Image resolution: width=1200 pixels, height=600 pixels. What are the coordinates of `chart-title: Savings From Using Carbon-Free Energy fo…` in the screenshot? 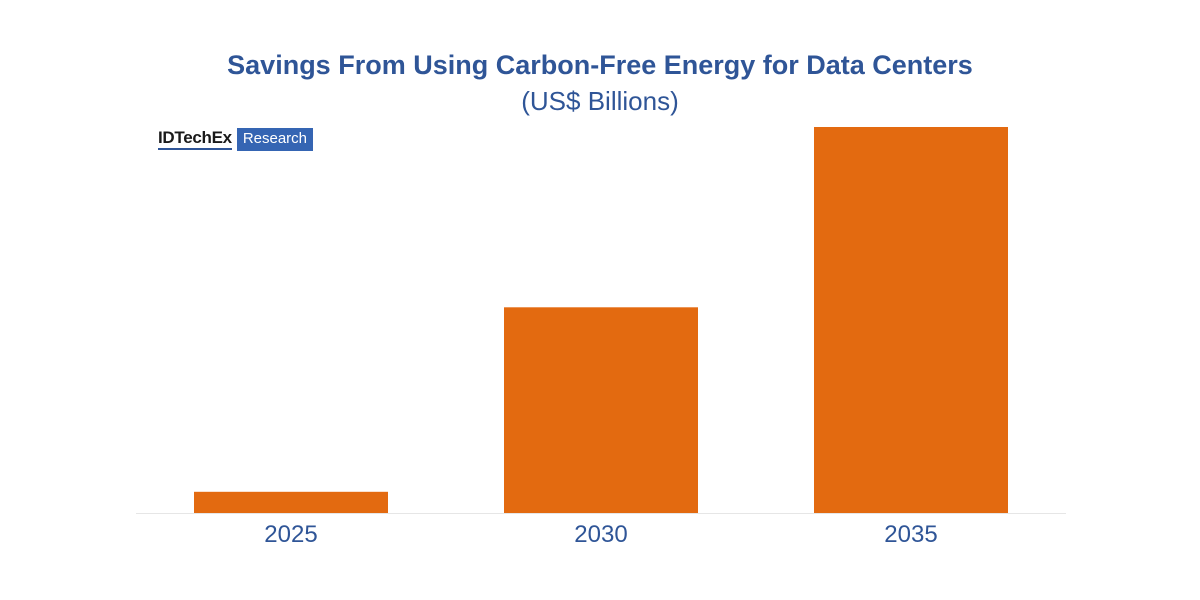 It's located at (600, 65).